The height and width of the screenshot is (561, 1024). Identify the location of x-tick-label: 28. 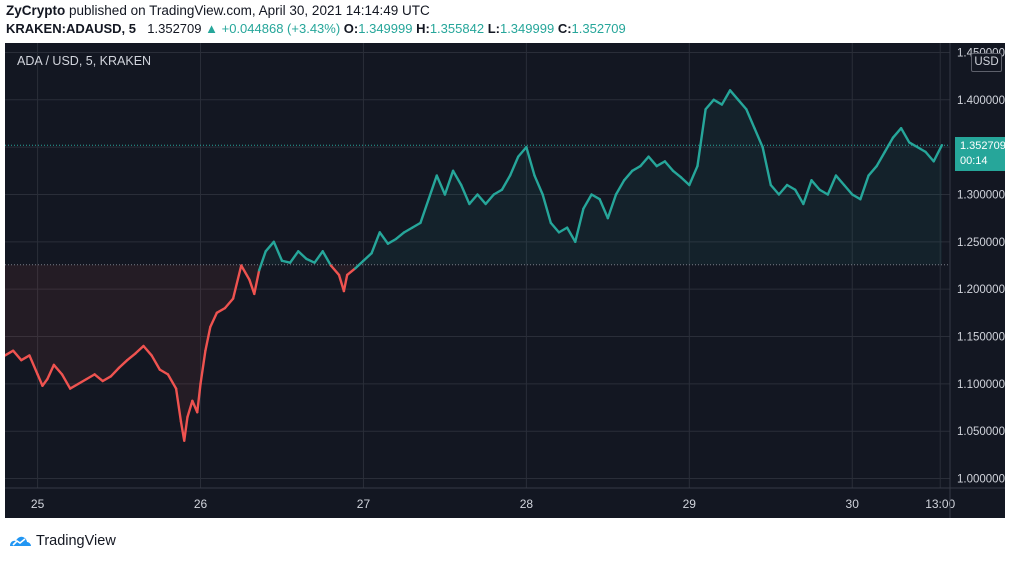
(527, 504).